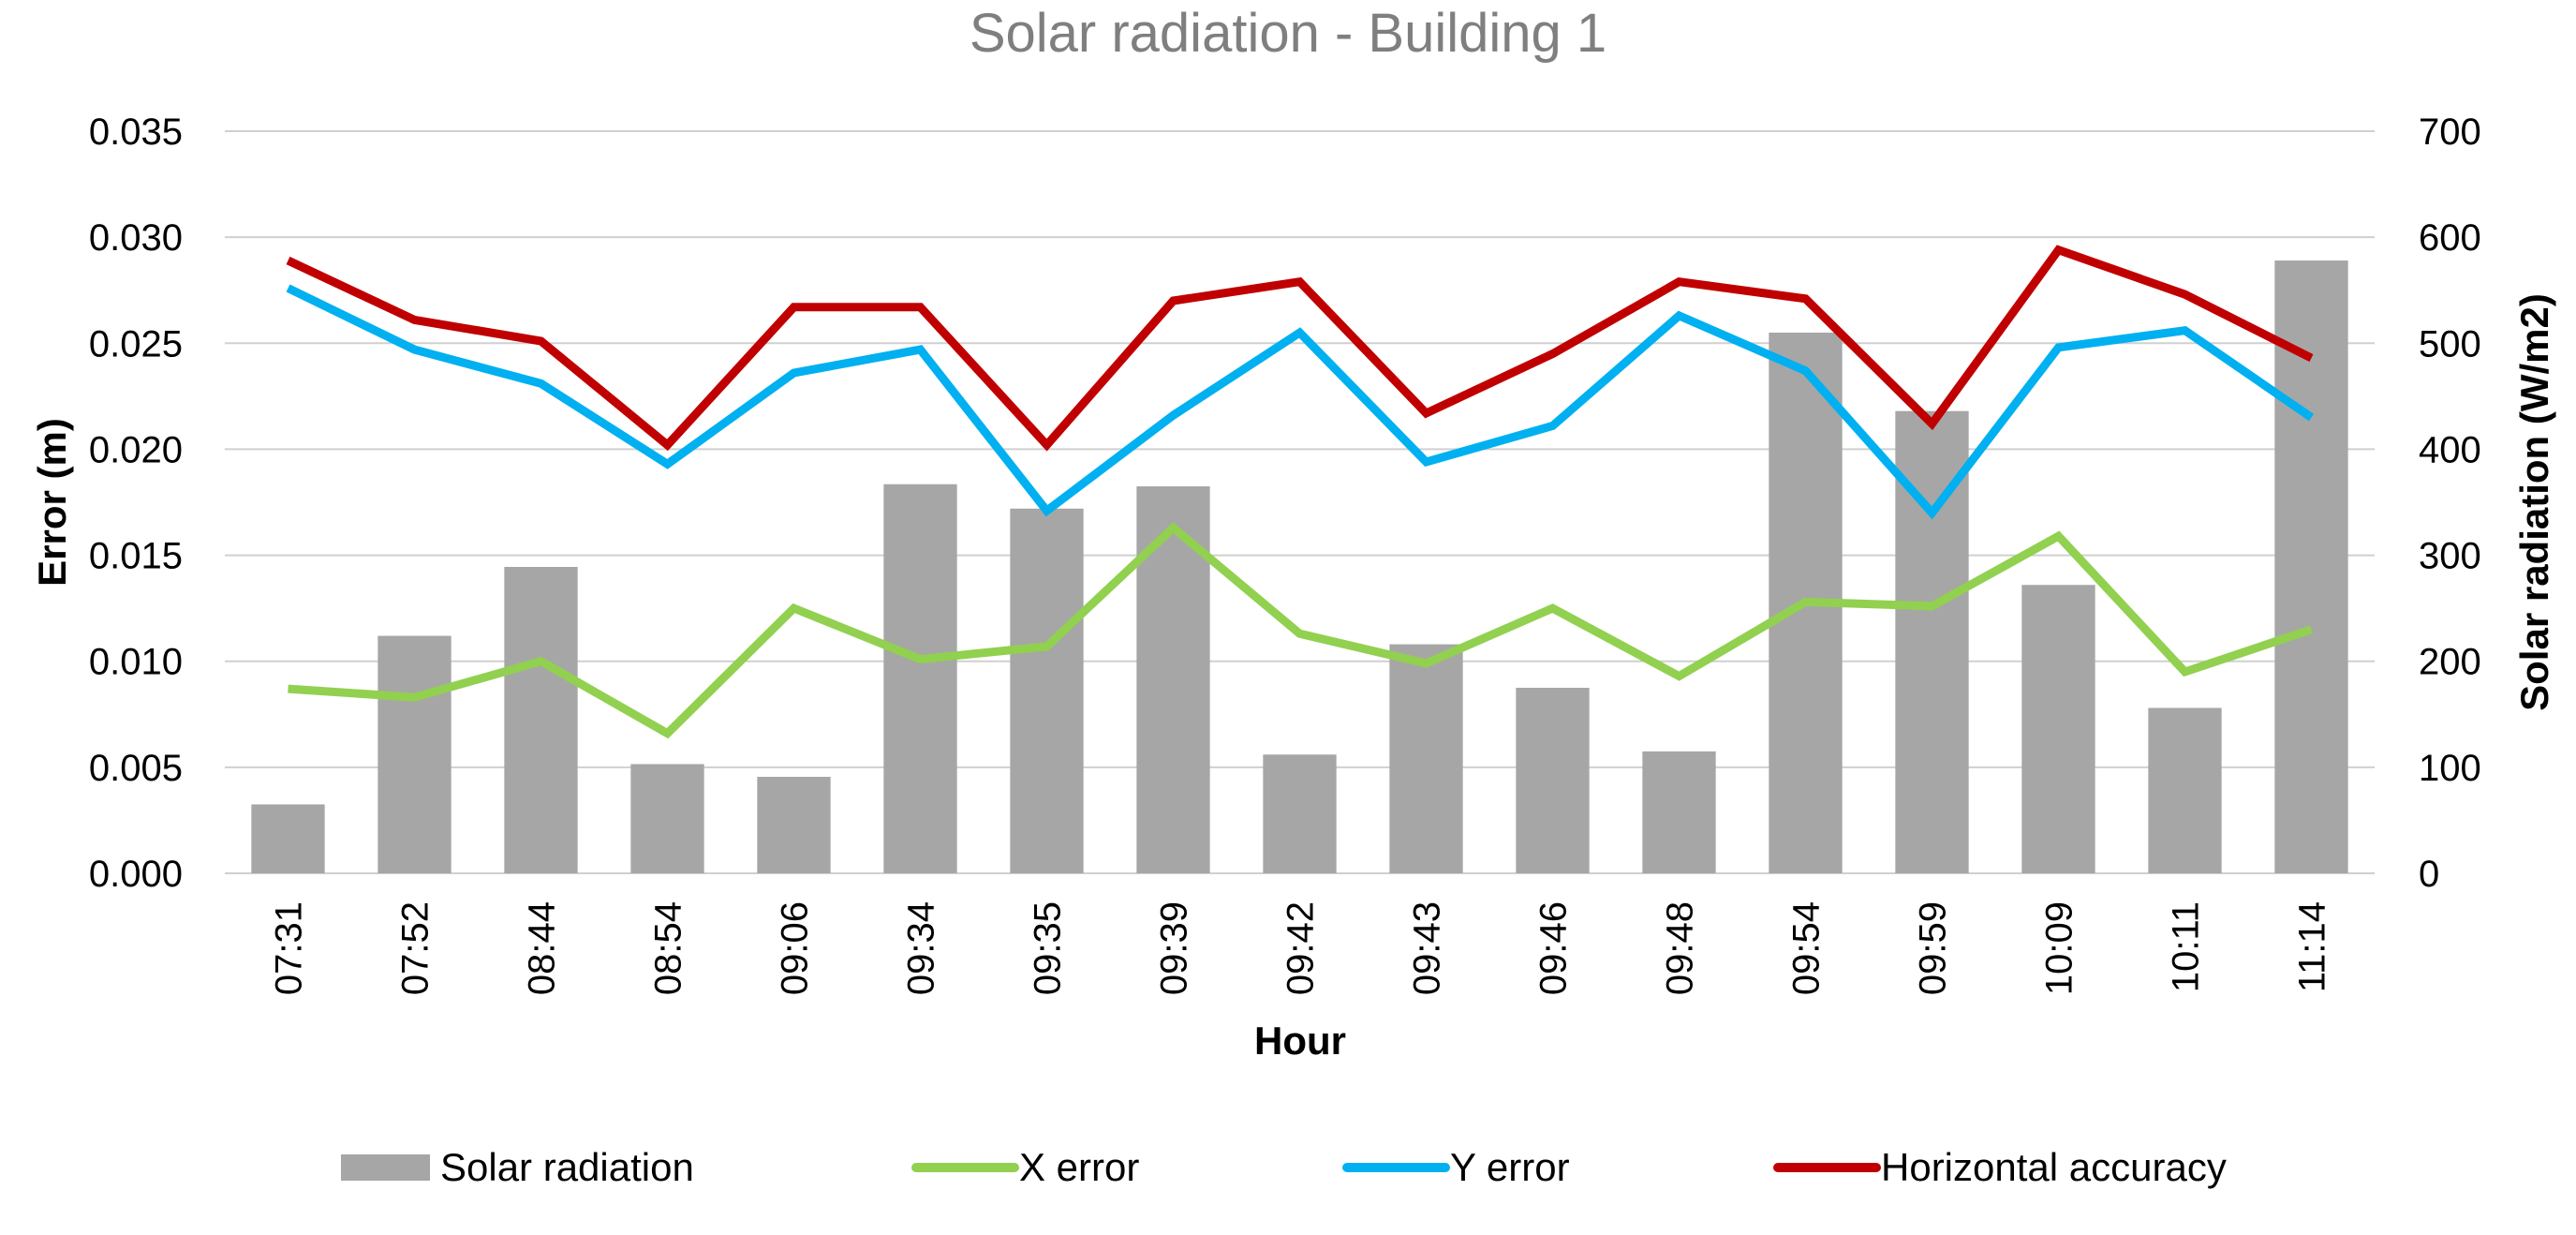 The image size is (2576, 1235). What do you see at coordinates (136, 662) in the screenshot?
I see `left-axis-tick-label: 0.010` at bounding box center [136, 662].